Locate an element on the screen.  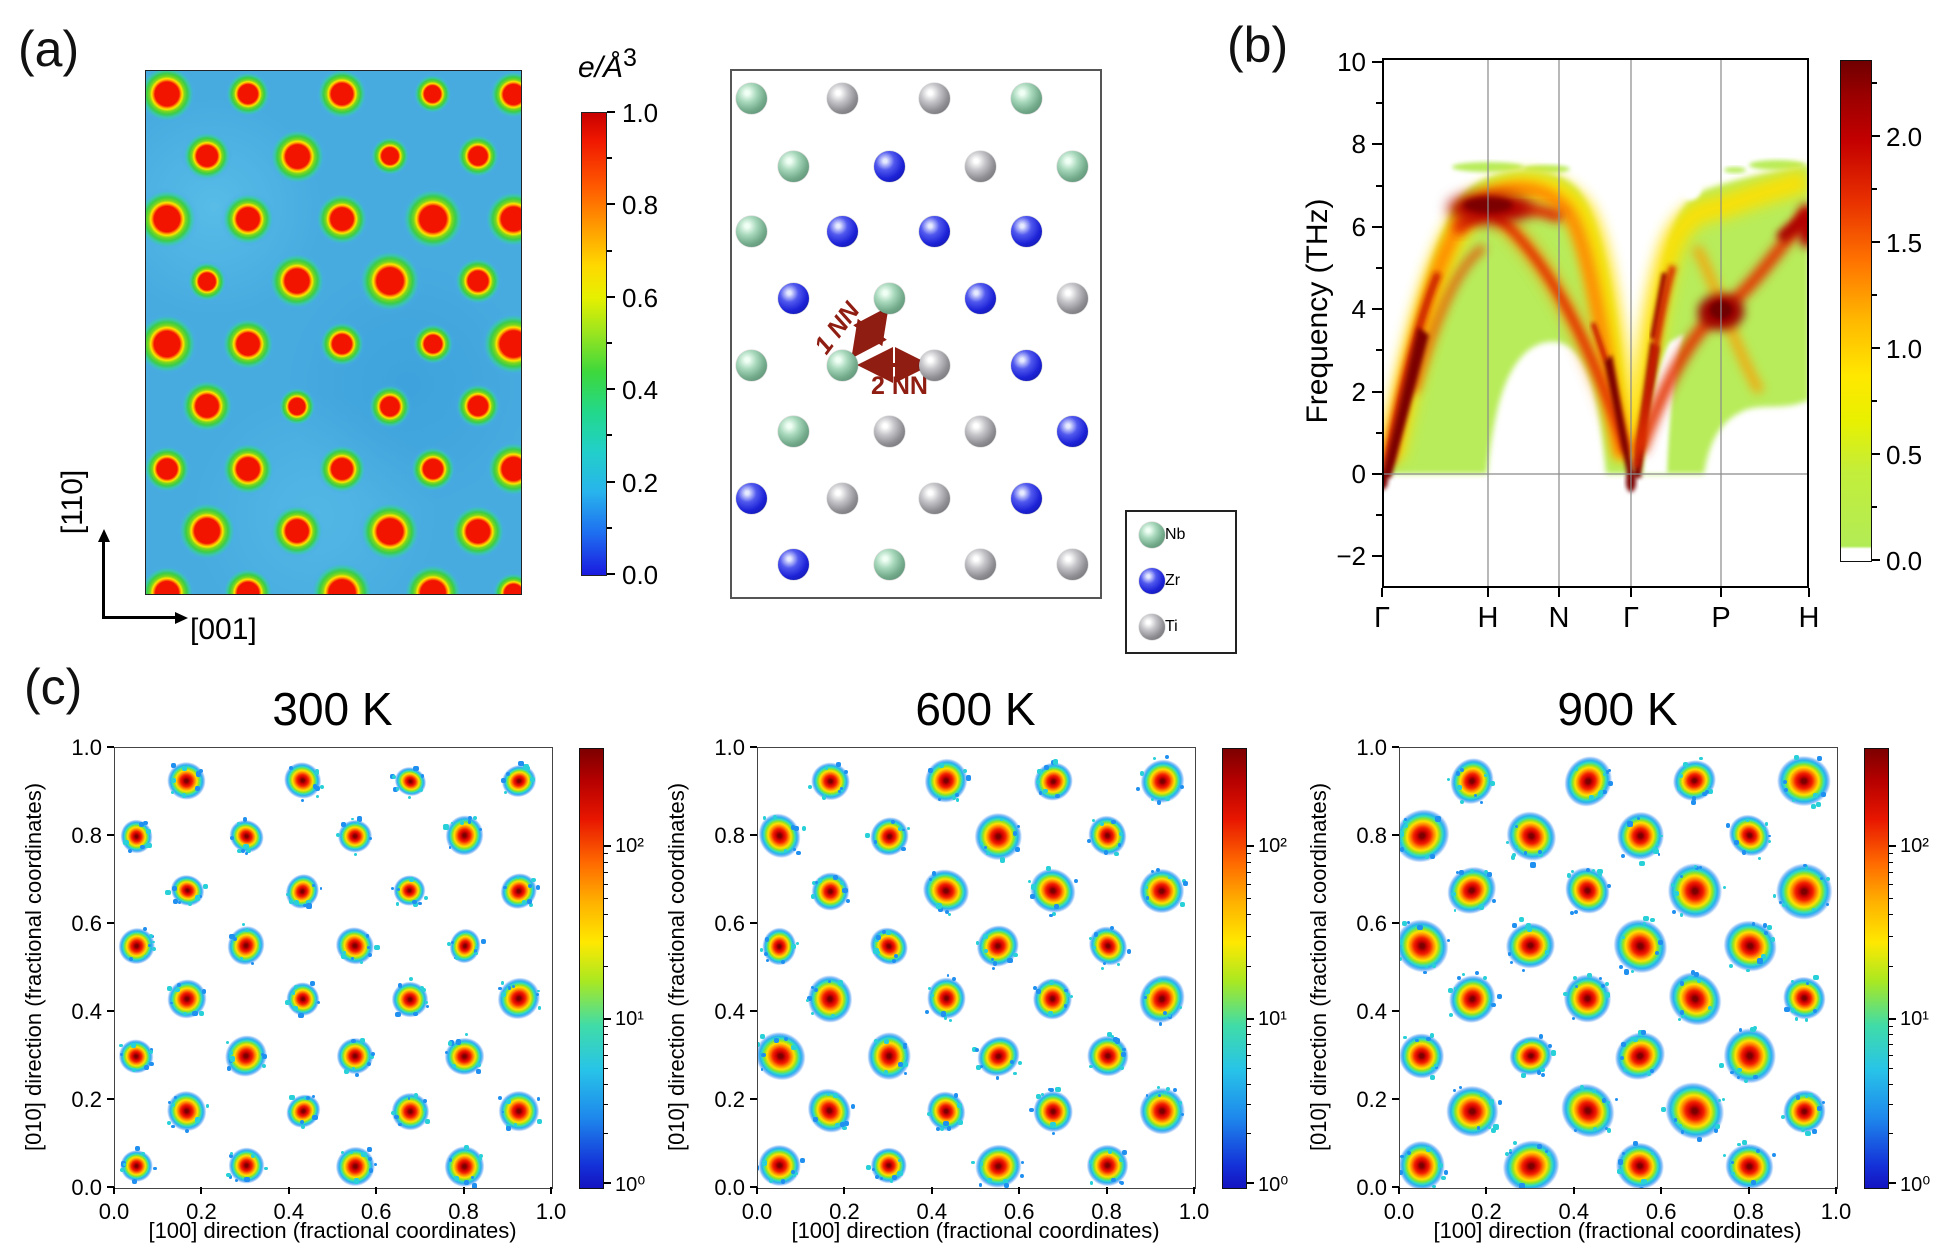
c-x-tick is located at coordinates (1106, 1190).